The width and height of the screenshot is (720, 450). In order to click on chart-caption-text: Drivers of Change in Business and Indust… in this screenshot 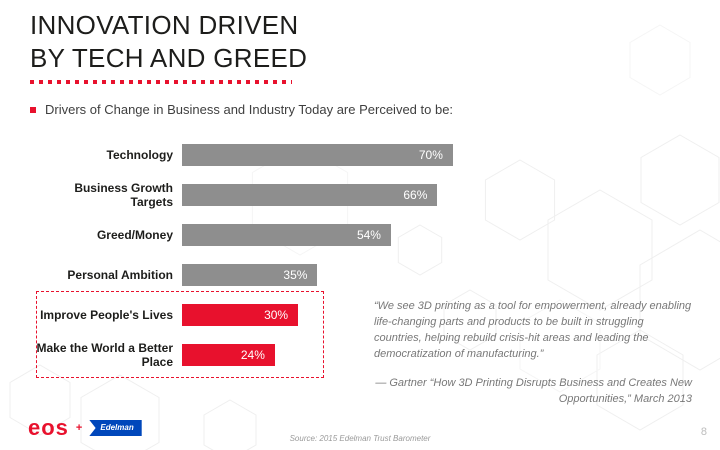, I will do `click(249, 109)`.